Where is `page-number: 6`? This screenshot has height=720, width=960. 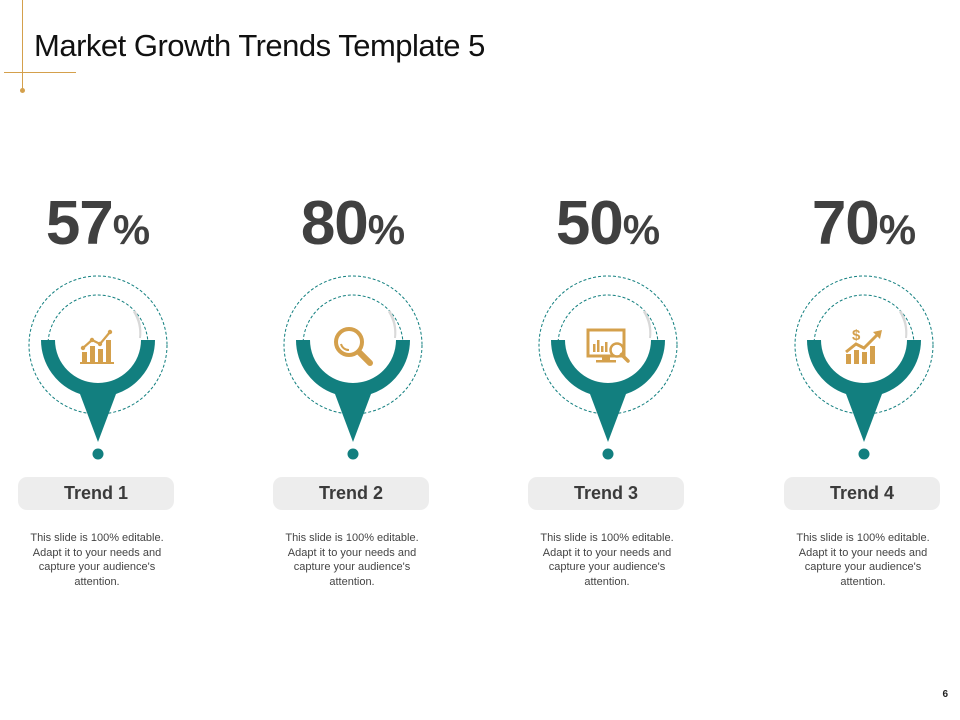
page-number: 6 is located at coordinates (945, 694).